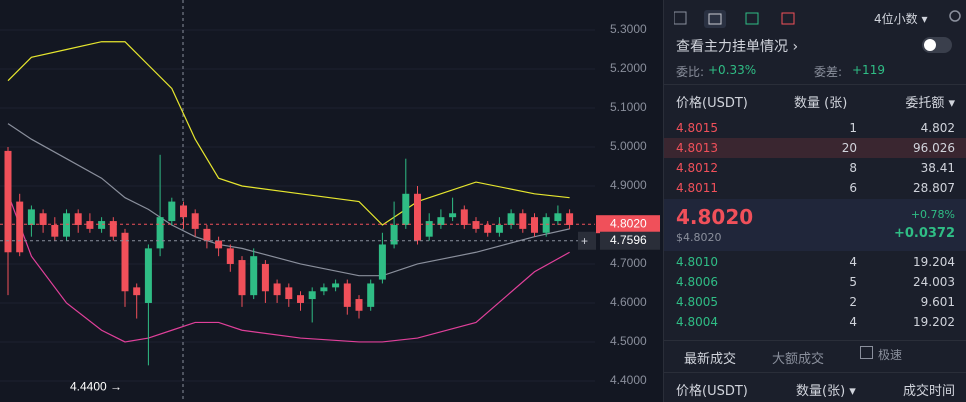  I want to click on trades-header-qty-text: 数量(张), so click(821, 391).